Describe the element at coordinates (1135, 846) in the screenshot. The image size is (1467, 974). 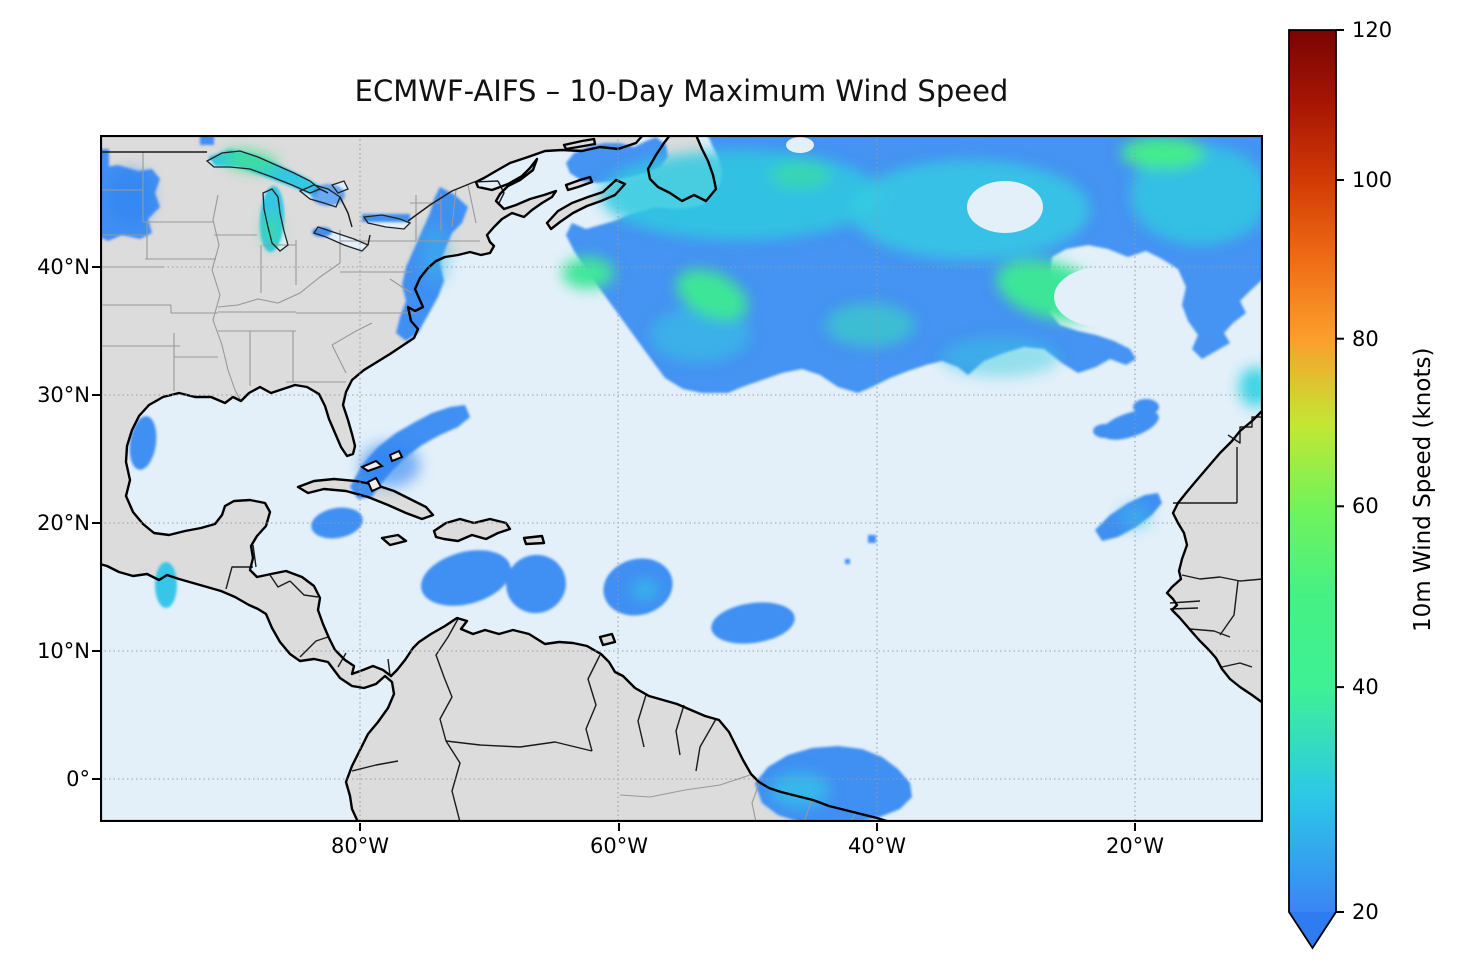
I see `x-tick-label: 20°W` at that location.